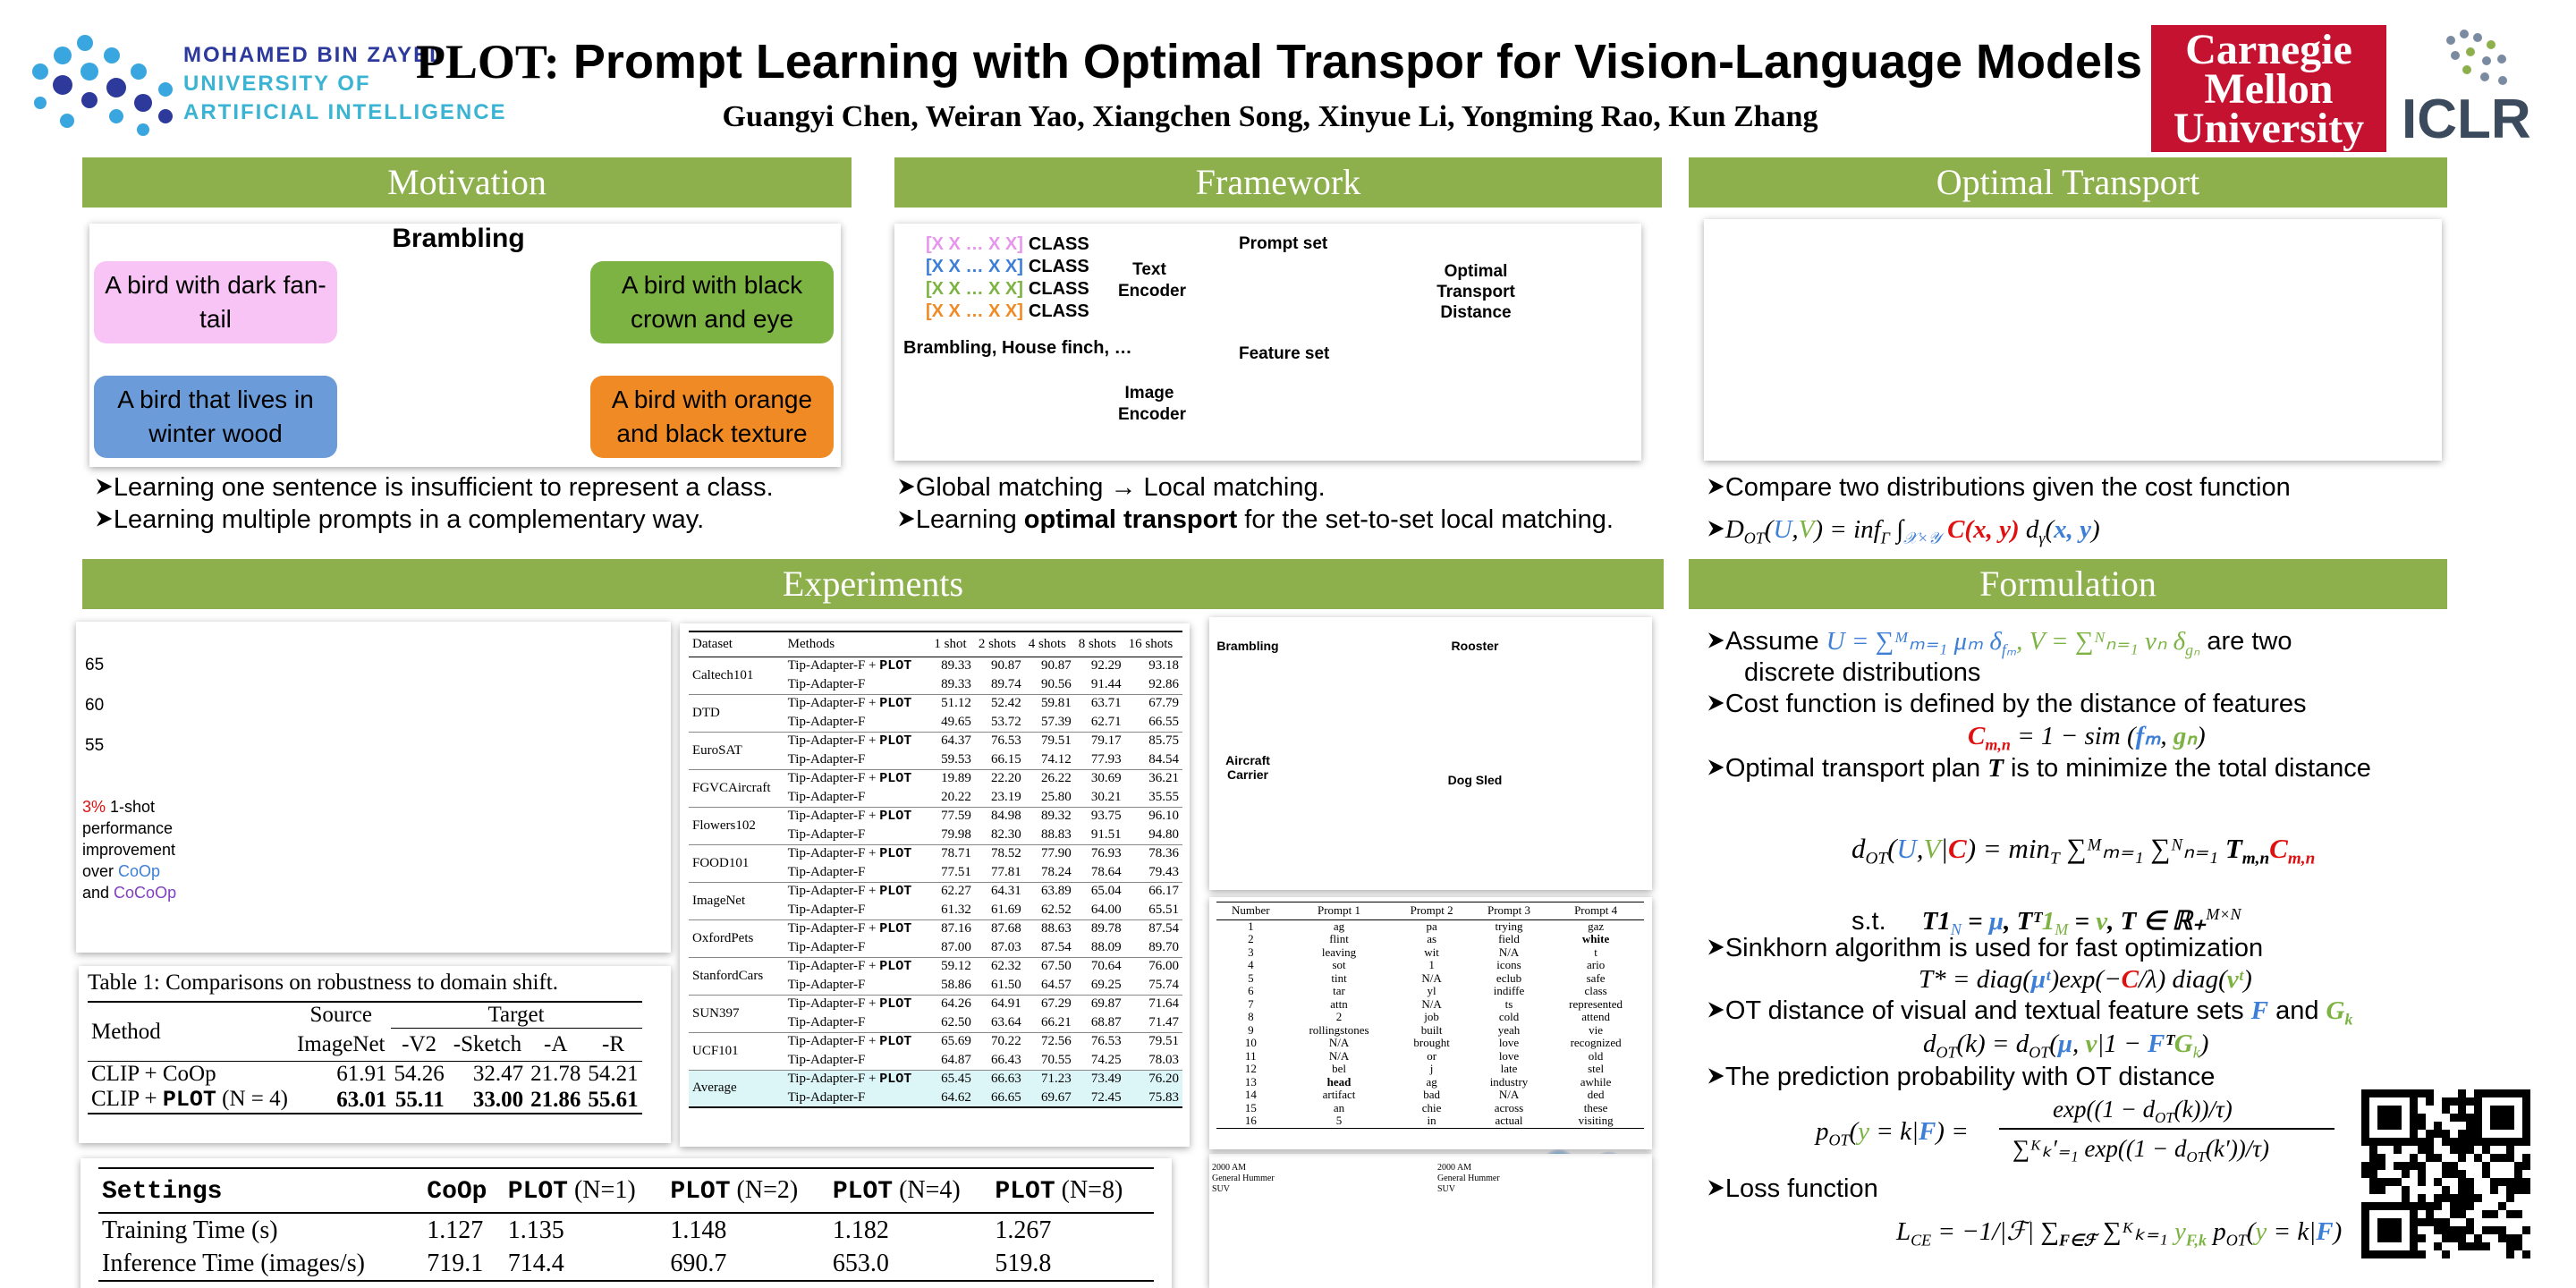 This screenshot has width=2576, height=1288. I want to click on row: 4 sot 1 icons ario, so click(1430, 965).